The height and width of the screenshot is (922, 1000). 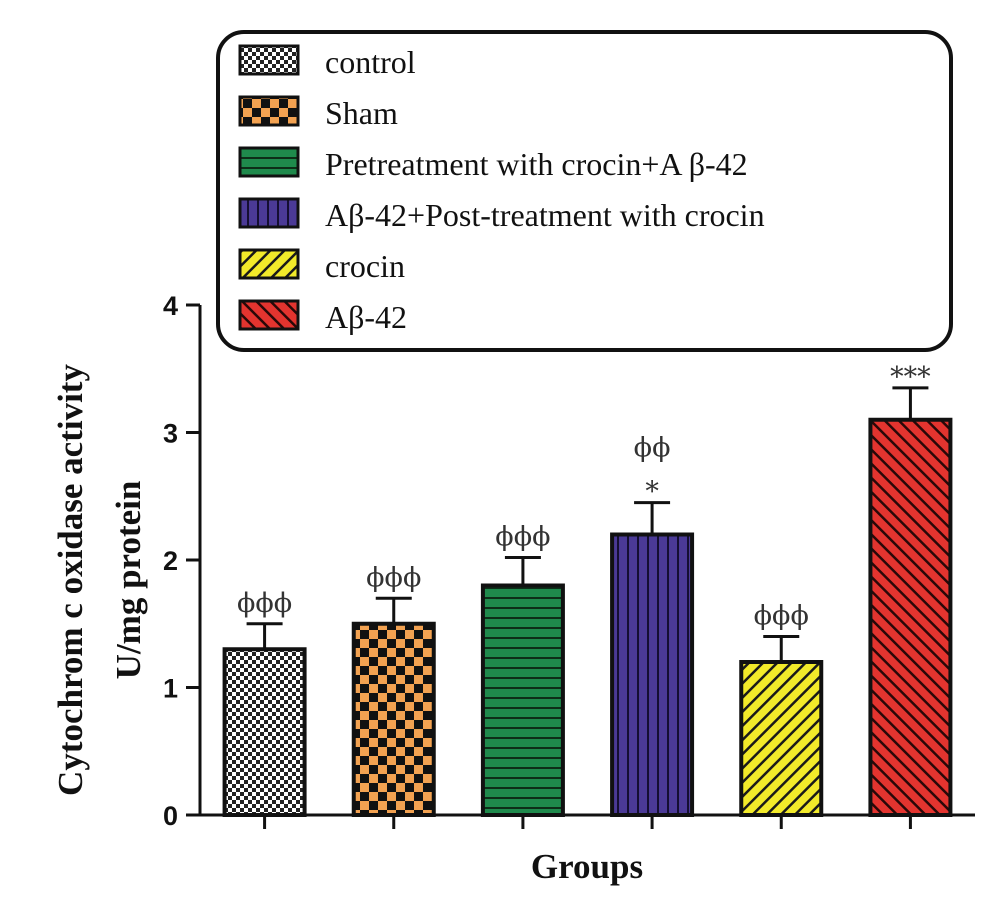 I want to click on y-axis-title-line-2: U/mg protein, so click(x=128, y=580).